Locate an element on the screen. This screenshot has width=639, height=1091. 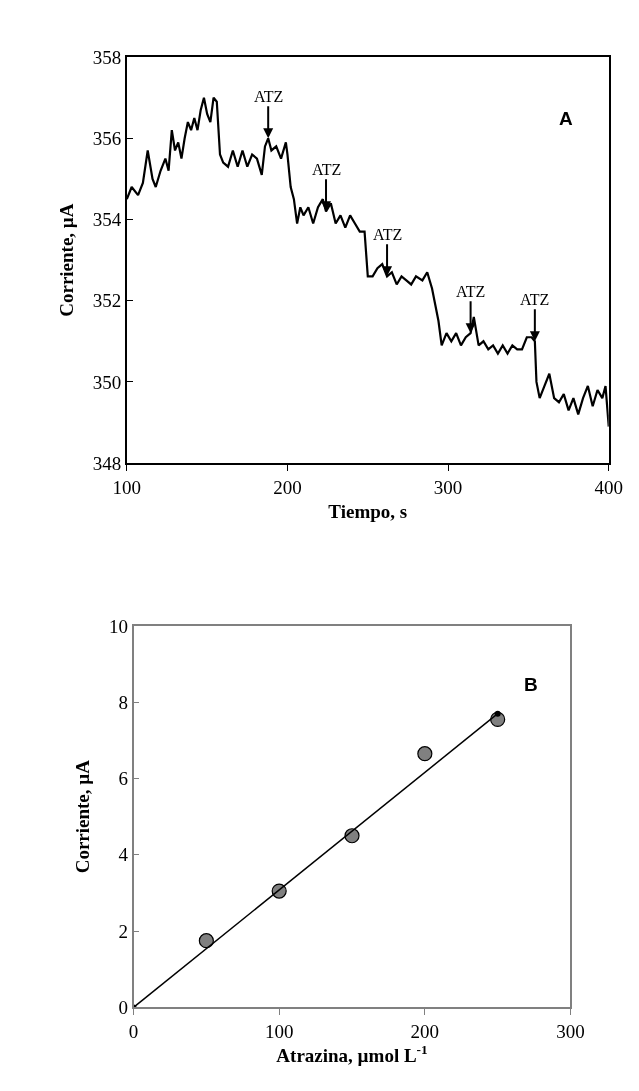
y-tick-label: 6 is located at coordinates (123, 779).